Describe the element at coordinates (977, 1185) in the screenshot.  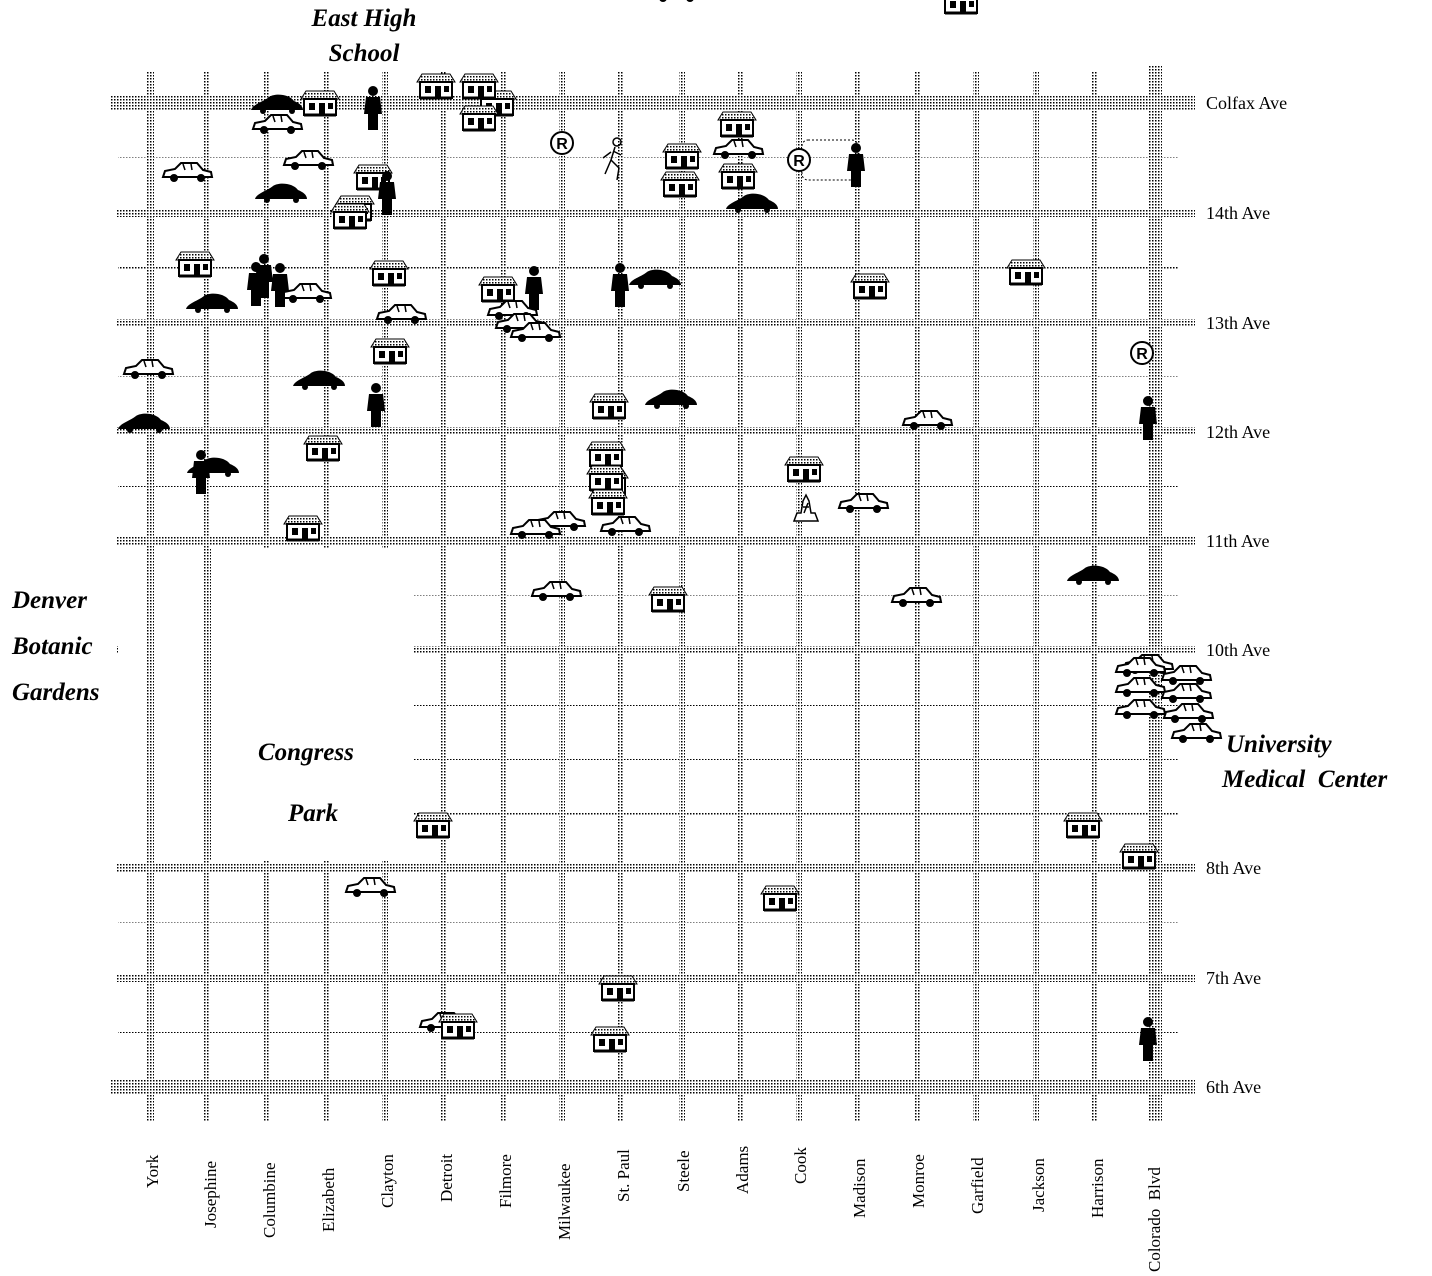
I see `street-label-garfield: Garfield` at that location.